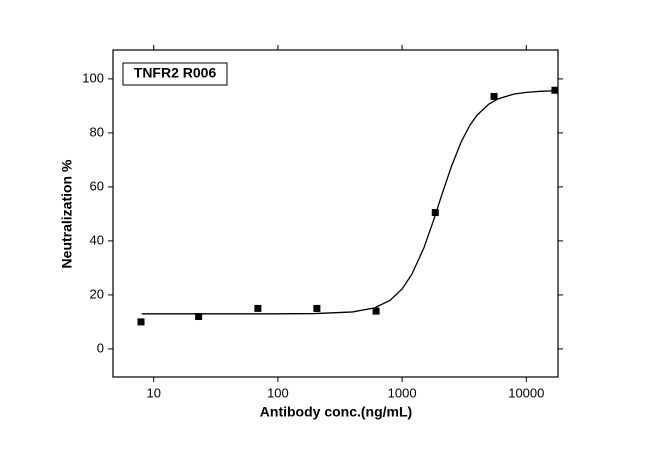 The width and height of the screenshot is (650, 452). What do you see at coordinates (97, 293) in the screenshot?
I see `y-tick-label: 20` at bounding box center [97, 293].